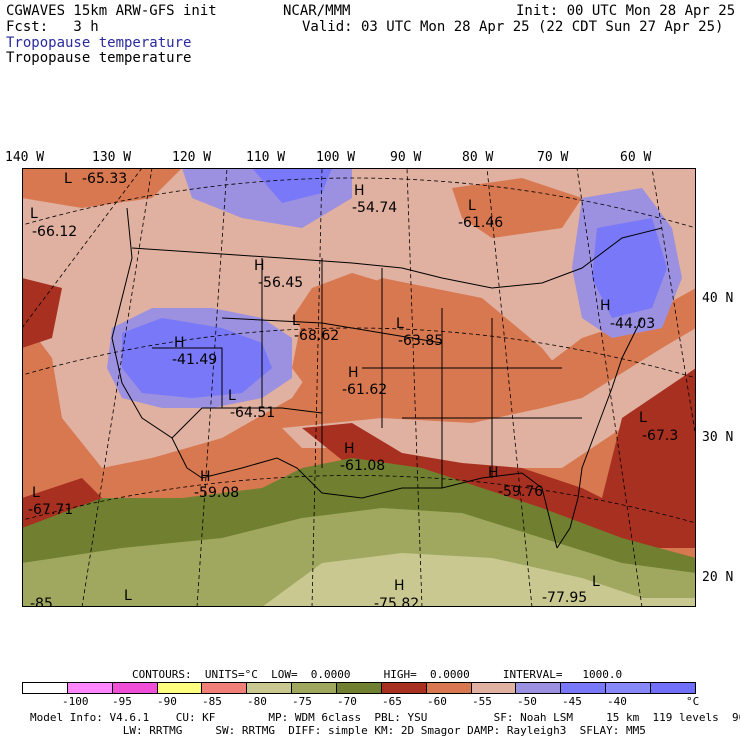  I want to click on marker-value: -85, so click(41, 601).